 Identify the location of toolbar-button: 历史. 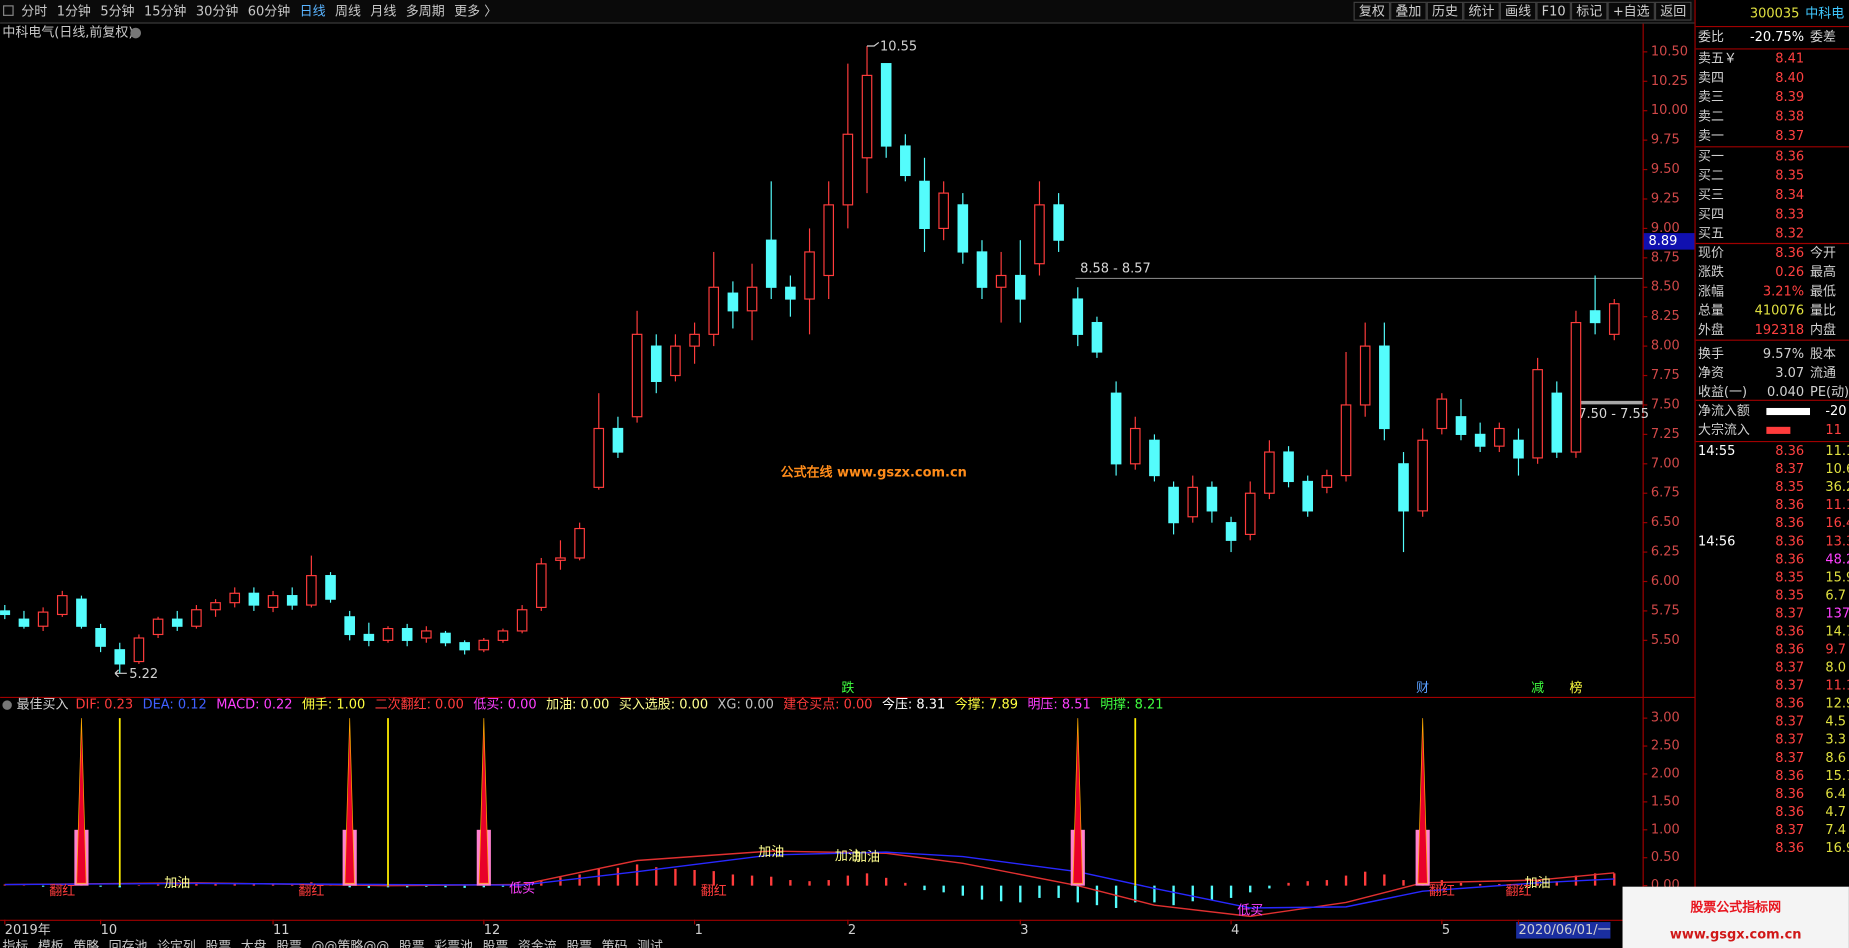
(1445, 11).